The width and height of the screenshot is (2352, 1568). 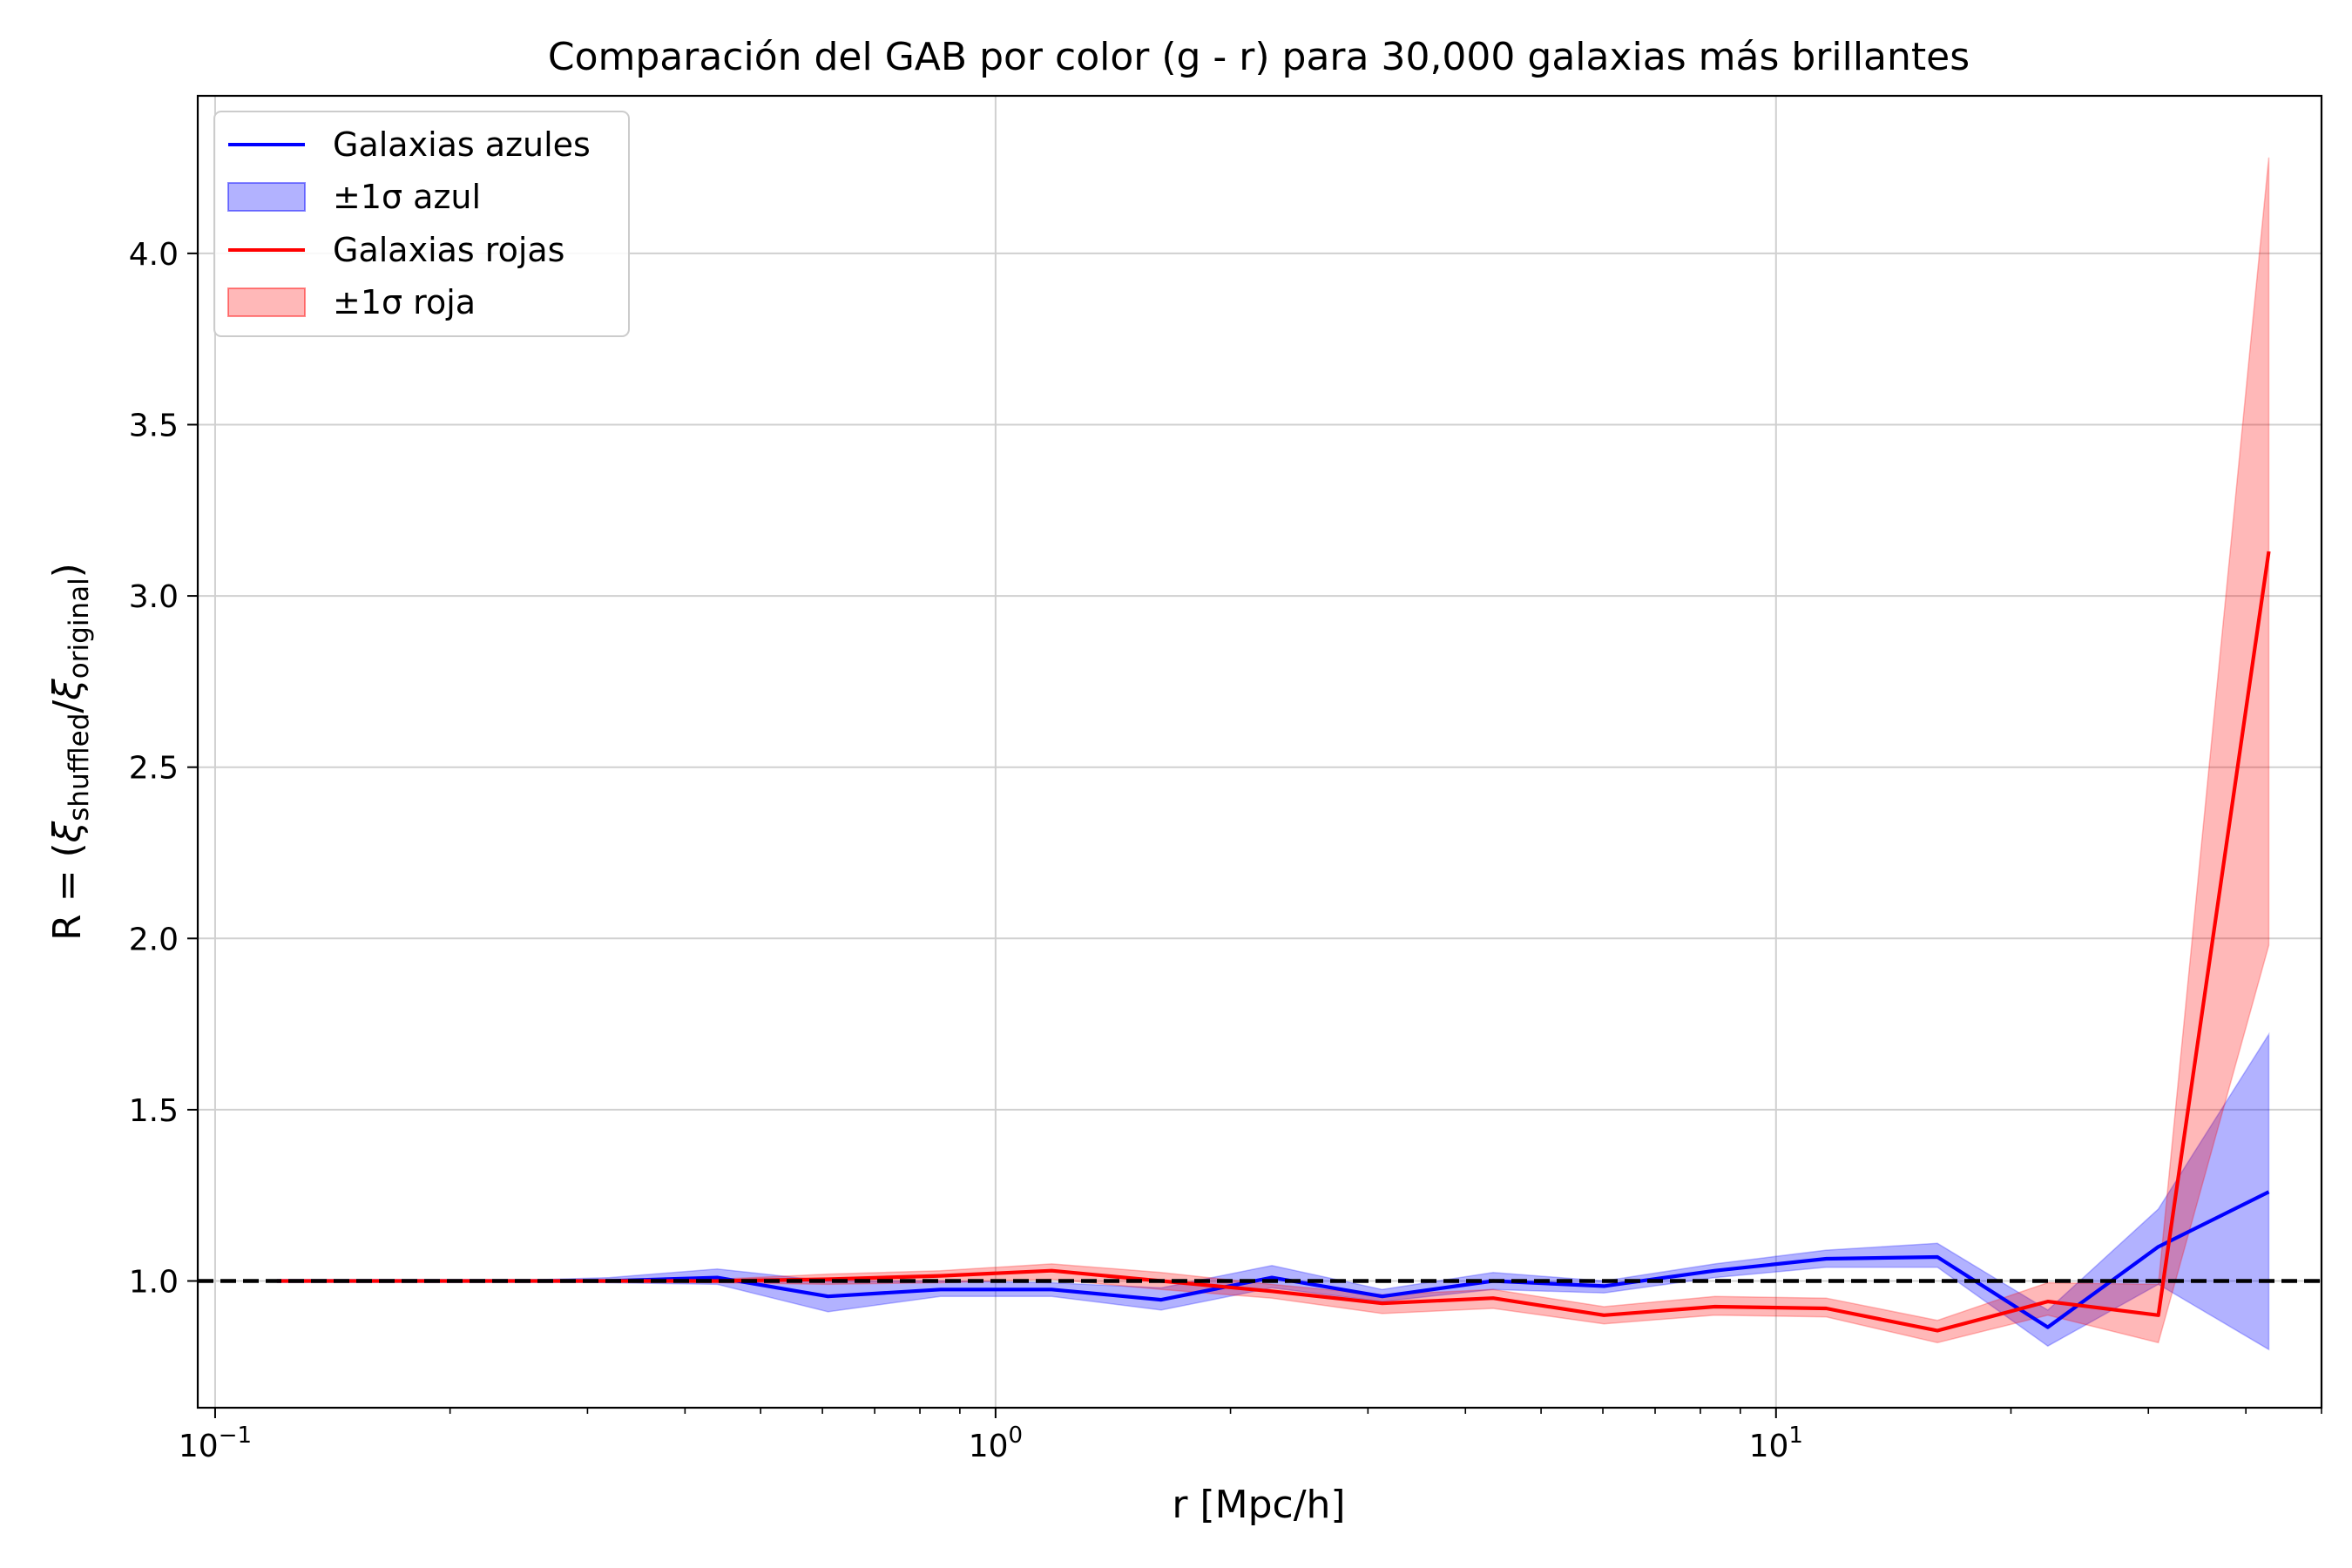 What do you see at coordinates (266, 197) in the screenshot?
I see `legend-swatch-blue-band` at bounding box center [266, 197].